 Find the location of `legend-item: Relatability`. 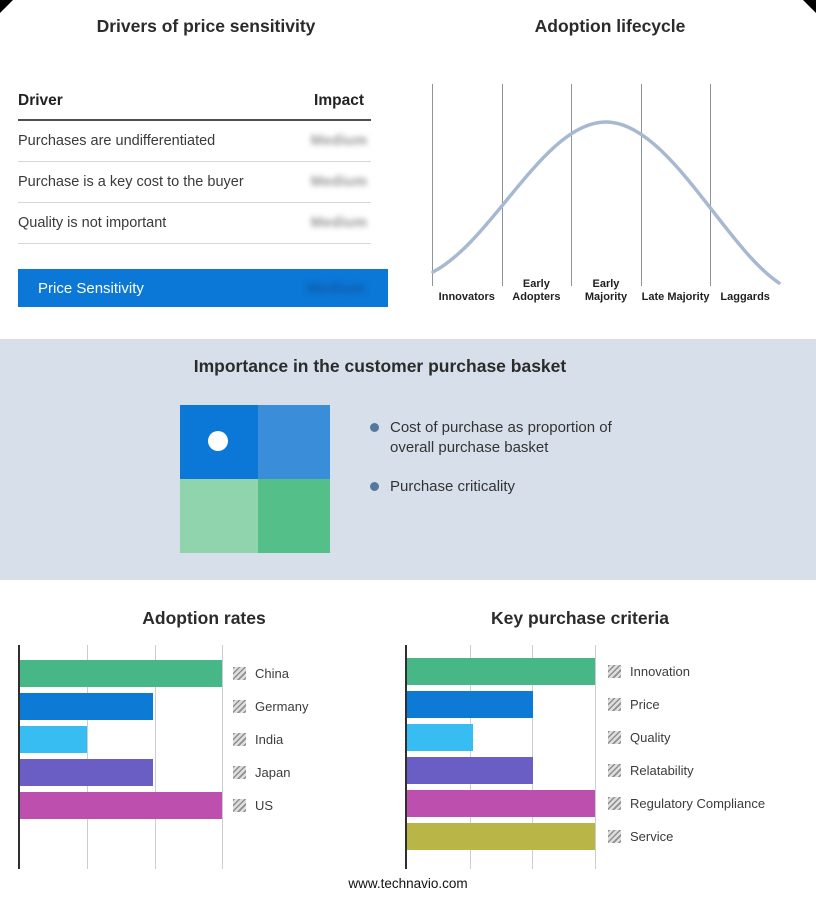

legend-item: Relatability is located at coordinates (686, 770).